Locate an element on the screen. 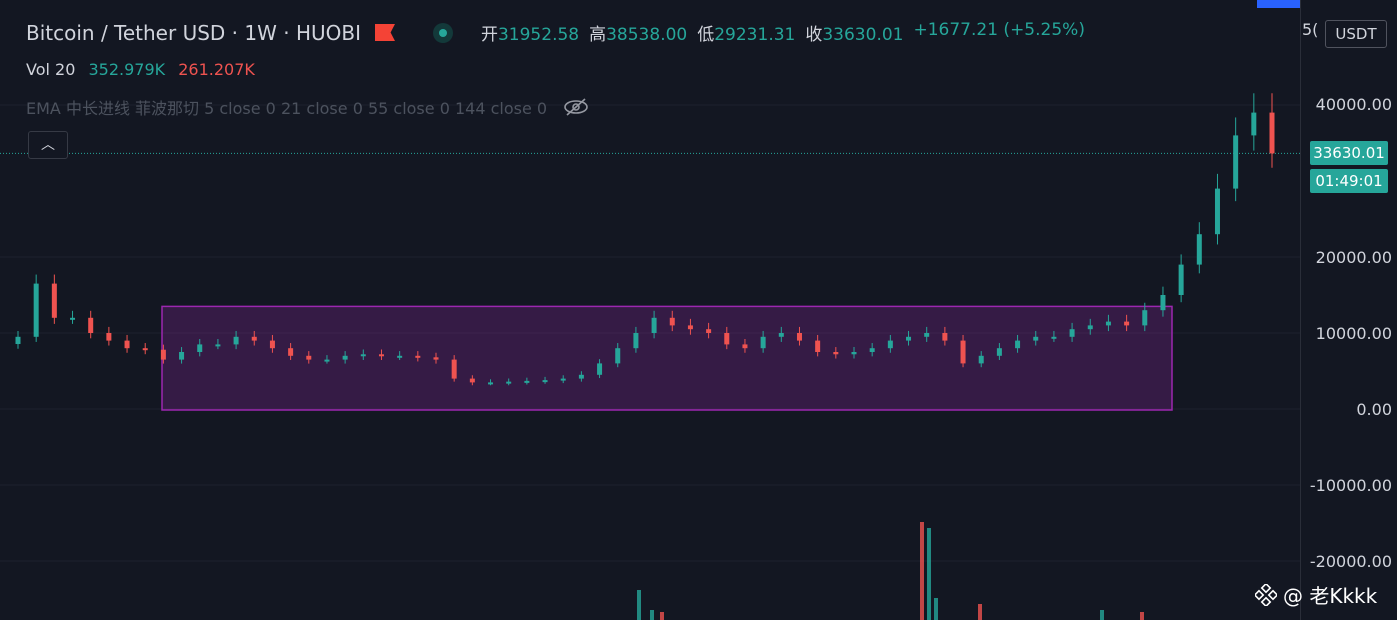 Image resolution: width=1397 pixels, height=620 pixels. tick-0: 0.00 is located at coordinates (1374, 409).